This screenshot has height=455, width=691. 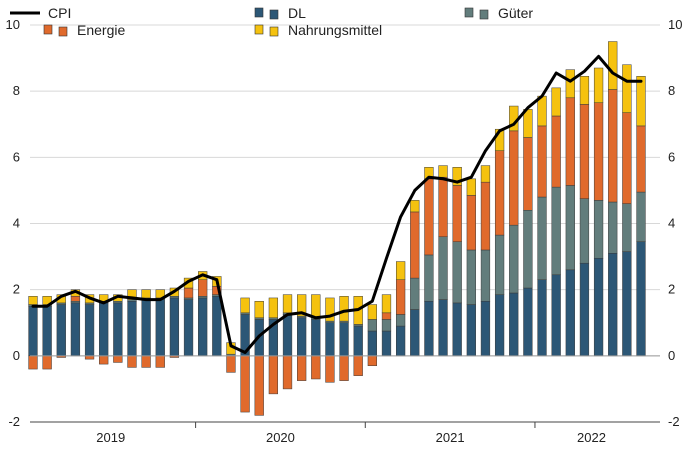 What do you see at coordinates (591, 437) in the screenshot?
I see `x-tick-label: 2022` at bounding box center [591, 437].